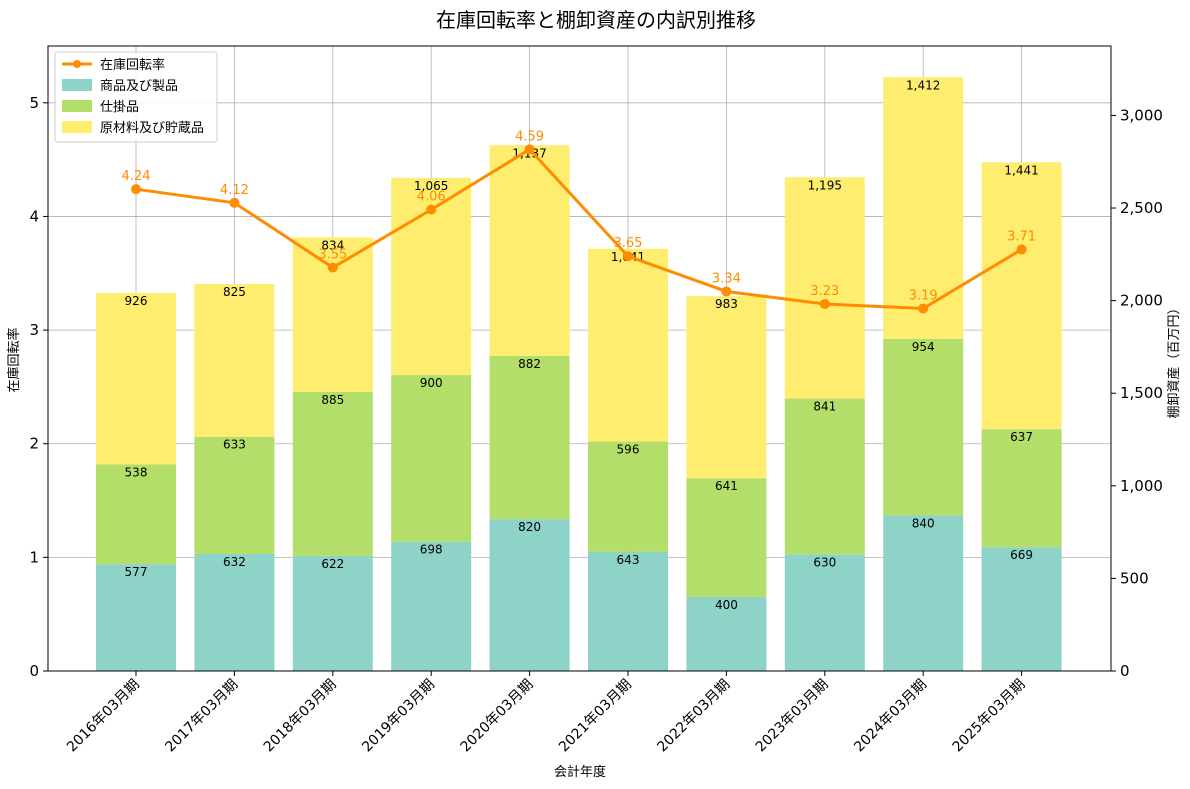 The height and width of the screenshot is (789, 1190). What do you see at coordinates (34, 557) in the screenshot?
I see `y-left-tick-label: 1` at bounding box center [34, 557].